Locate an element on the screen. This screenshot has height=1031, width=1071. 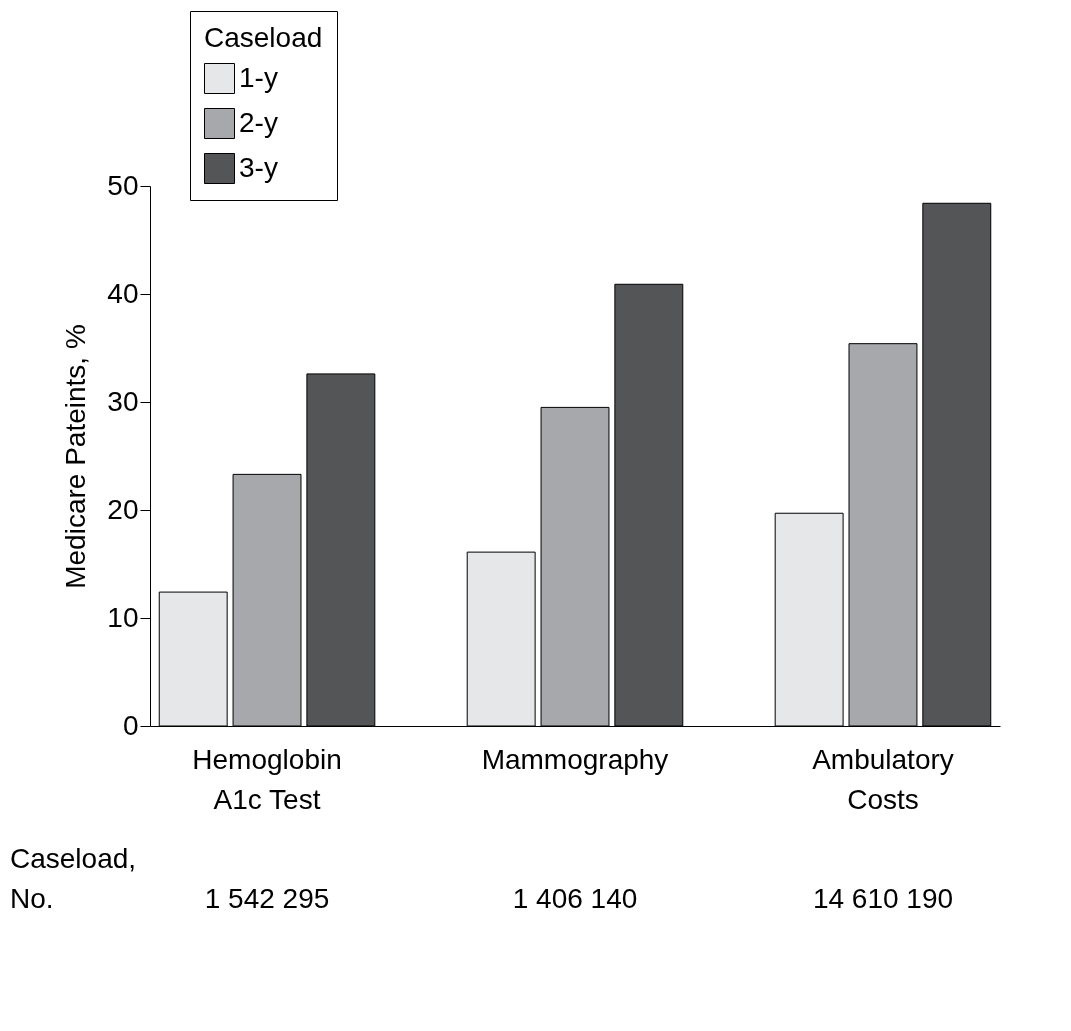
text: 1 406 140 is located at coordinates (575, 898).